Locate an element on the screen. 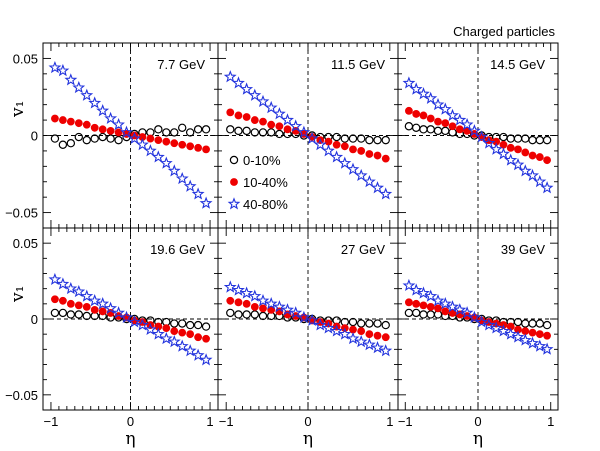 Image resolution: width=600 pixels, height=451 pixels. x-axis-label: η is located at coordinates (130, 439).